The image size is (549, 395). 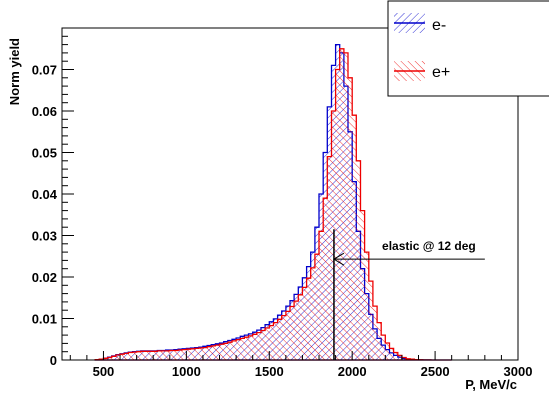 What do you see at coordinates (338, 259) in the screenshot?
I see `elastic-arrow-head` at bounding box center [338, 259].